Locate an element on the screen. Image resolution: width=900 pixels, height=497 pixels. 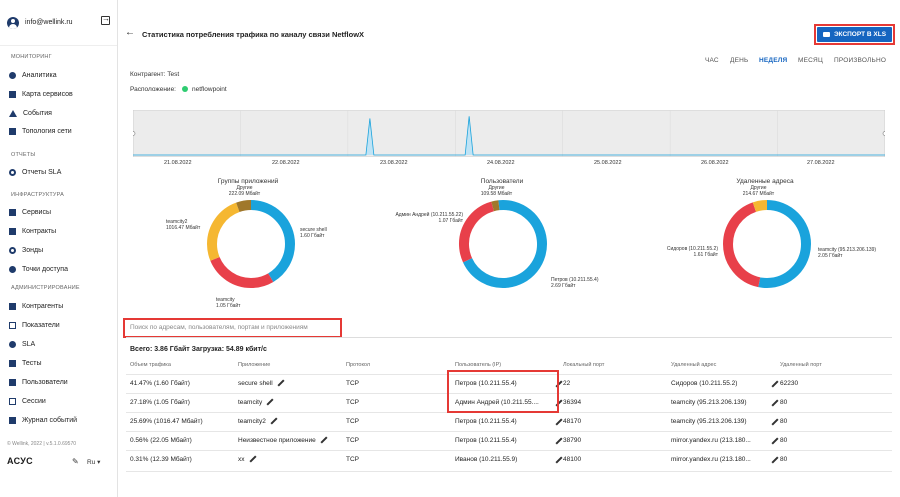
donut-label: Другие 222.09 Мбайт is located at coordinates (244, 191).